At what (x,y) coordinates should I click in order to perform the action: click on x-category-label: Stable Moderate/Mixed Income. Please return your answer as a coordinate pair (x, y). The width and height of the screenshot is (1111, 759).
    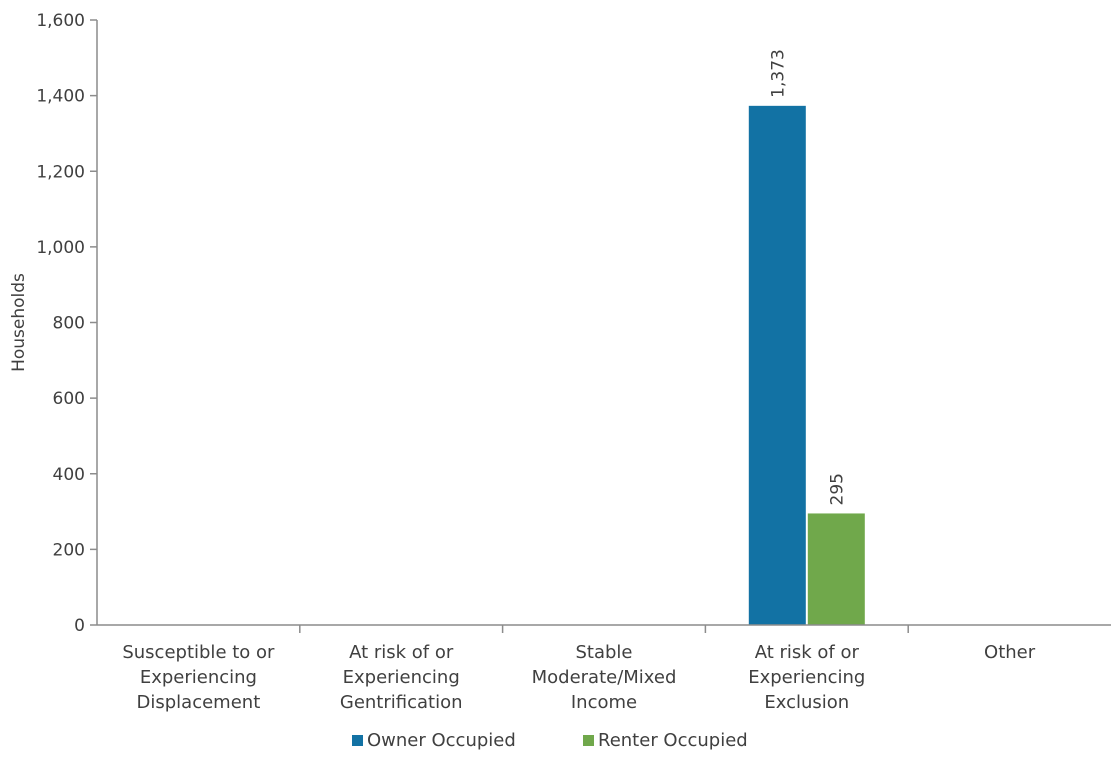
    Looking at the image, I should click on (604, 677).